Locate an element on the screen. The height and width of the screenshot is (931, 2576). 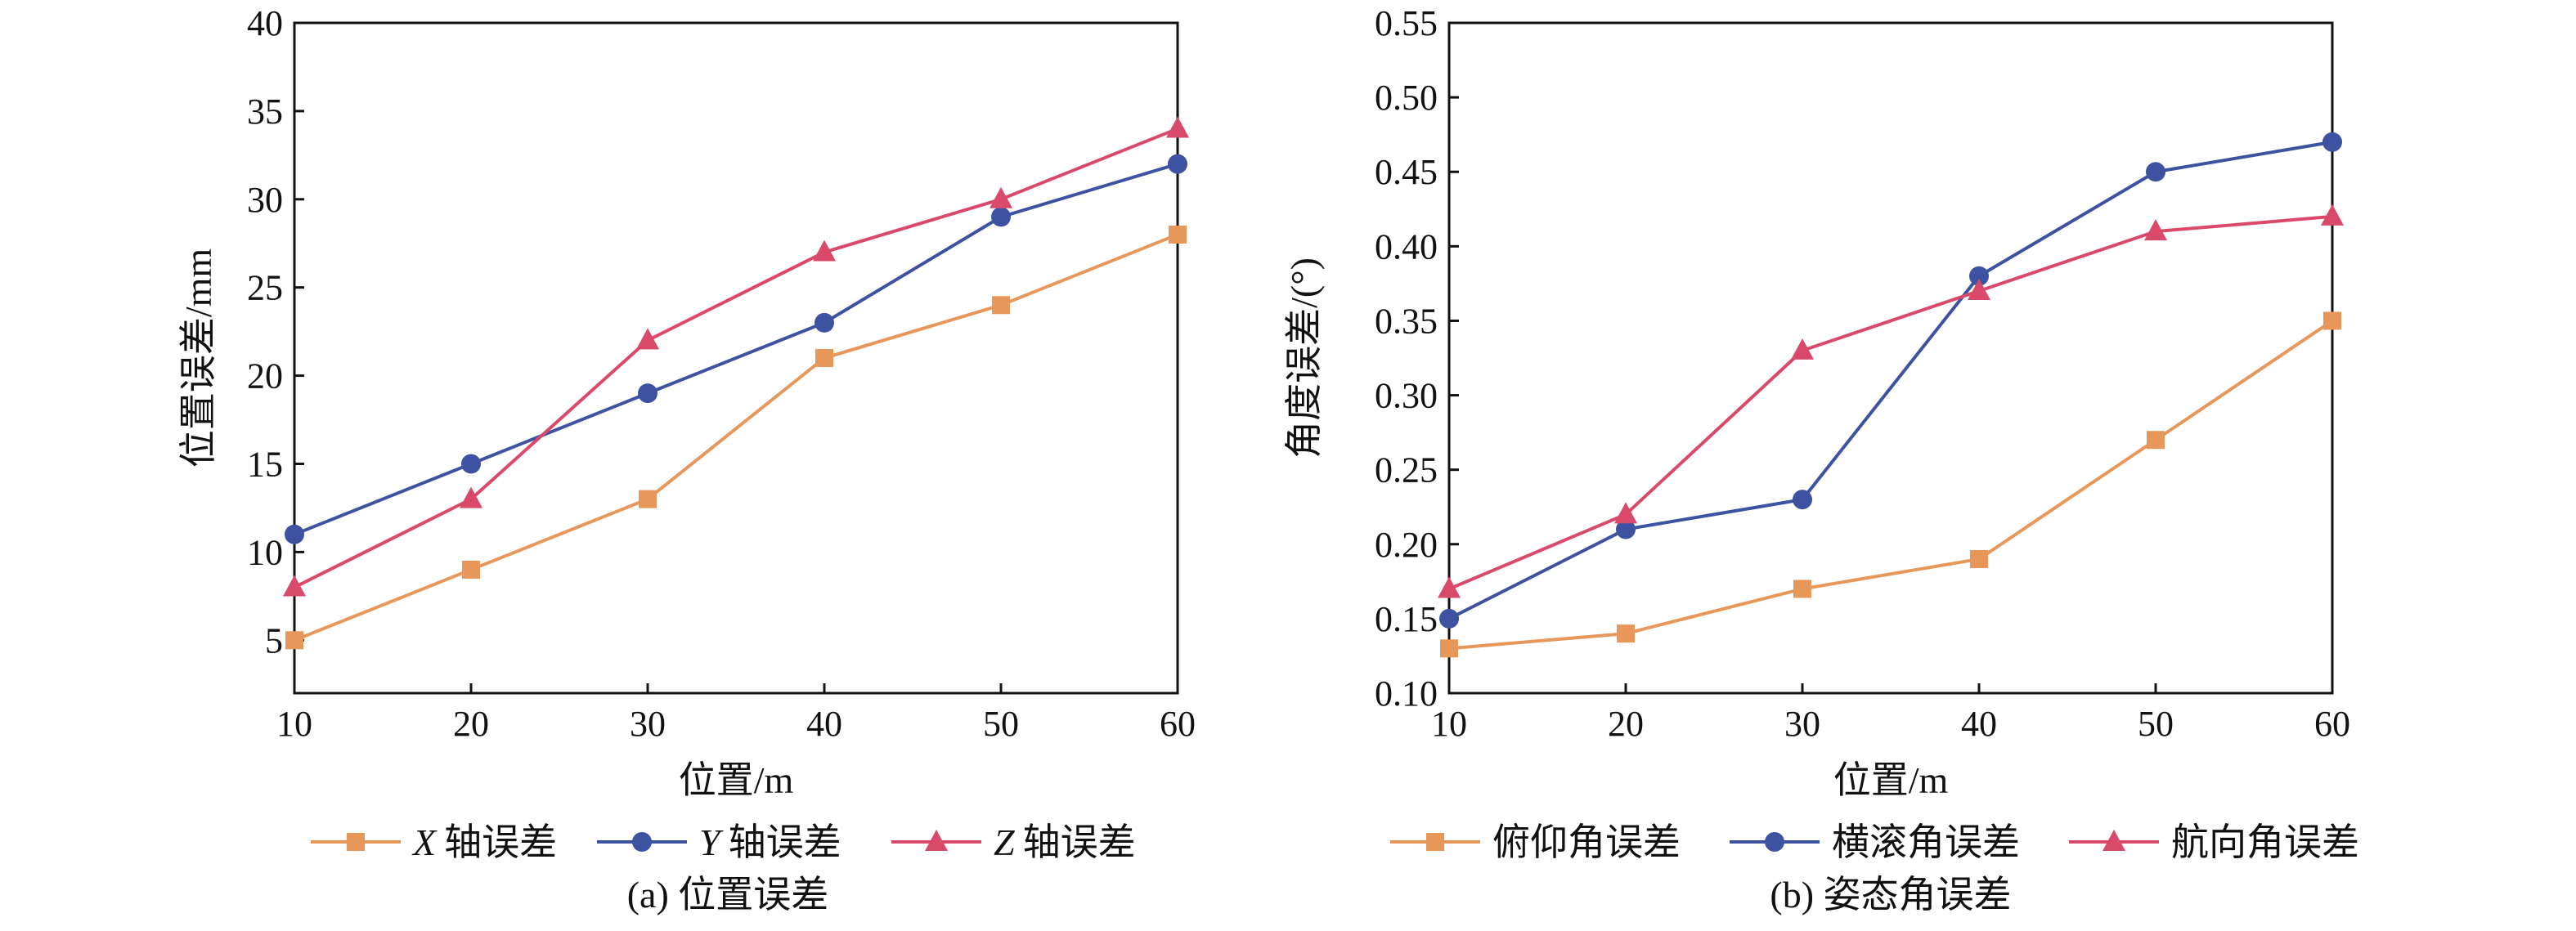
y-tick-label: 0.30 is located at coordinates (1406, 396).